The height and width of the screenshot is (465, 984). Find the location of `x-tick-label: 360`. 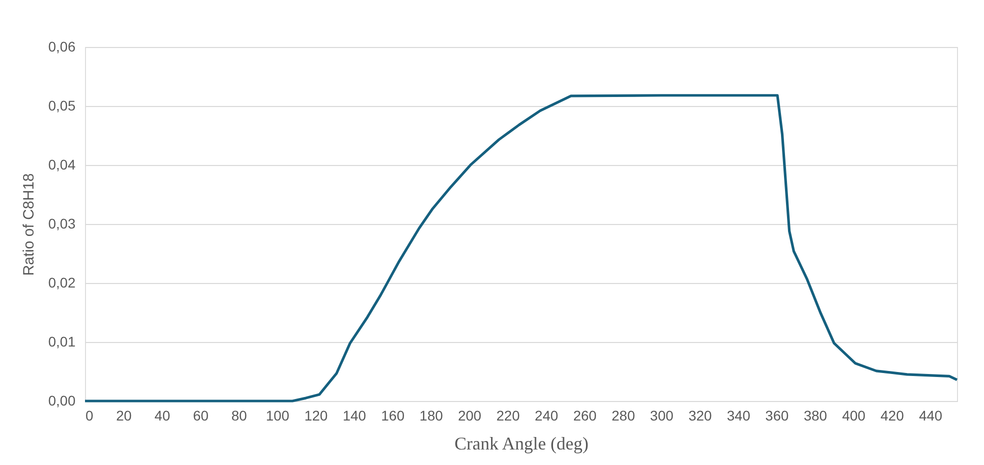

x-tick-label: 360 is located at coordinates (777, 416).